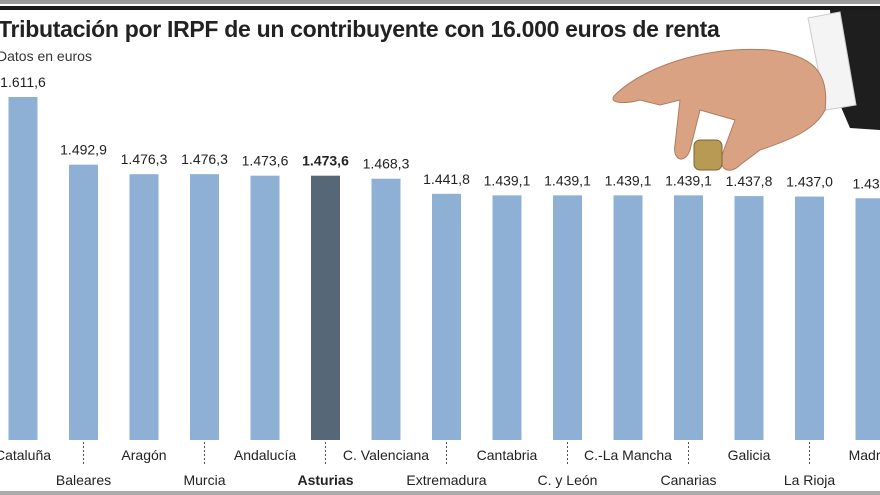  Describe the element at coordinates (746, 90) in the screenshot. I see `hand-with-coins-illustration` at that location.